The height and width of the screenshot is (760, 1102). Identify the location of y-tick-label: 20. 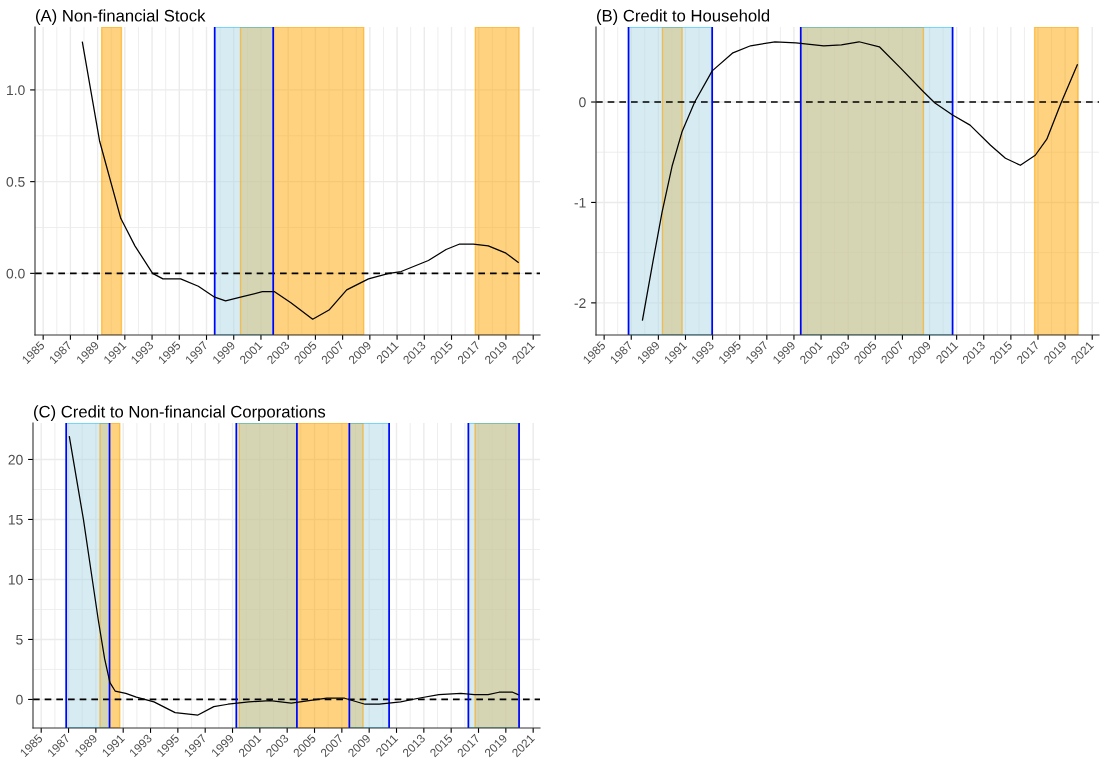
(15, 459).